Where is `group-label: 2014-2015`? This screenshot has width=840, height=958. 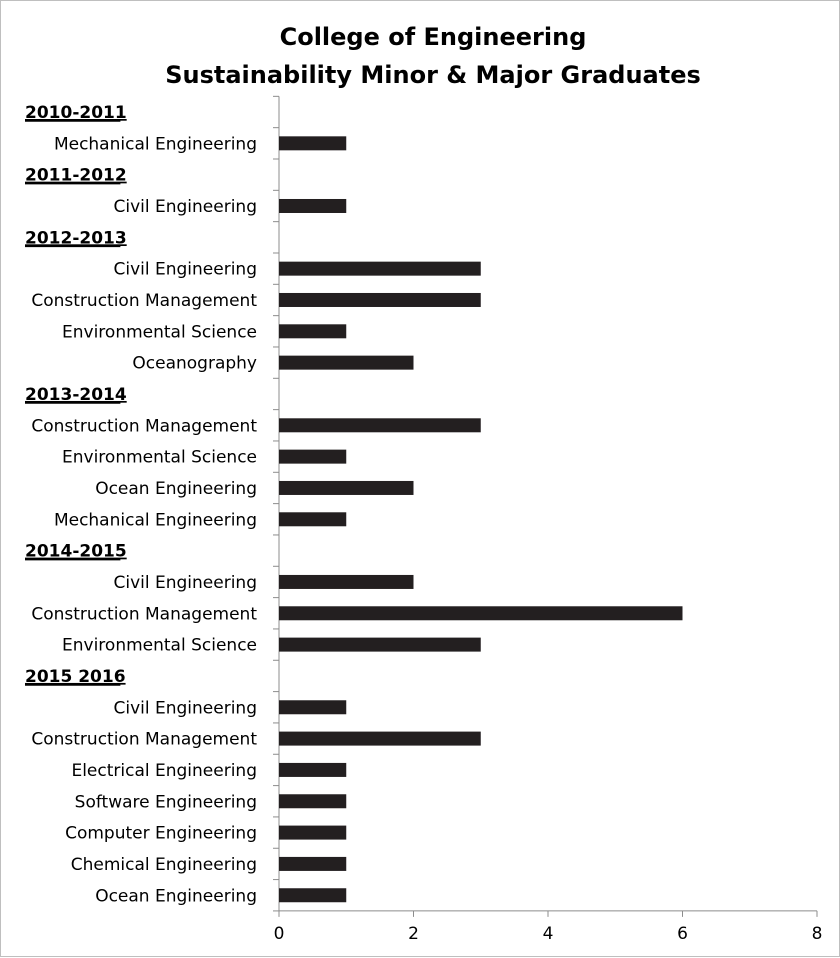 group-label: 2014-2015 is located at coordinates (76, 552).